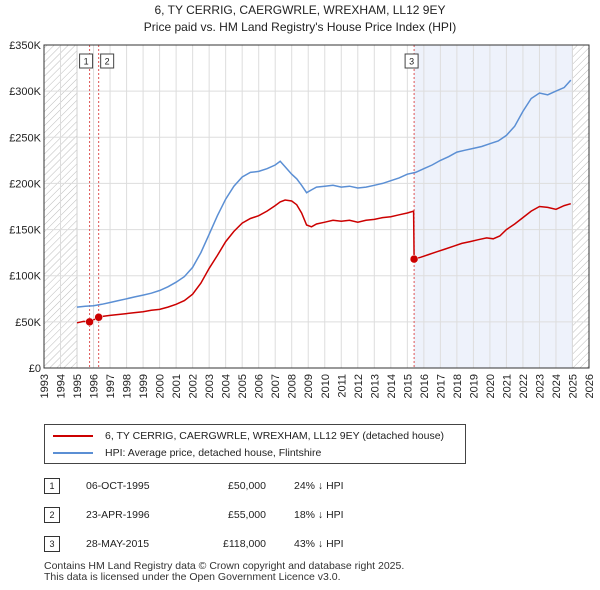  Describe the element at coordinates (118, 486) in the screenshot. I see `transaction-date: 06-OCT-1995` at that location.